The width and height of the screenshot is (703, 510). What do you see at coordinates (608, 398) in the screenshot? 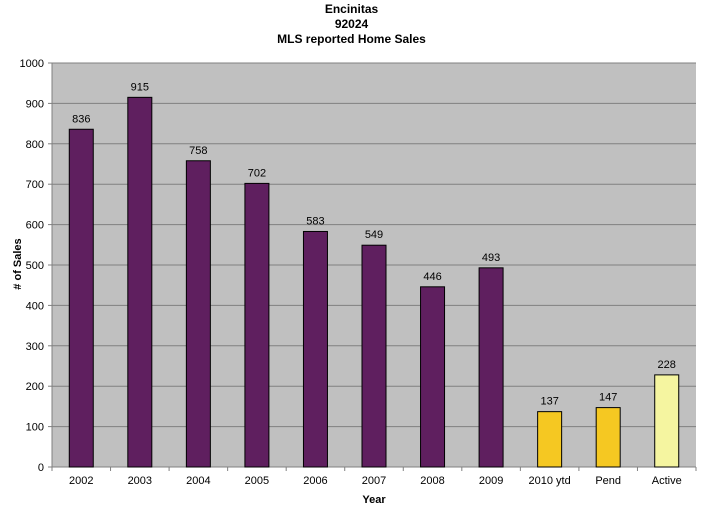
I see `data-label: 147` at bounding box center [608, 398].